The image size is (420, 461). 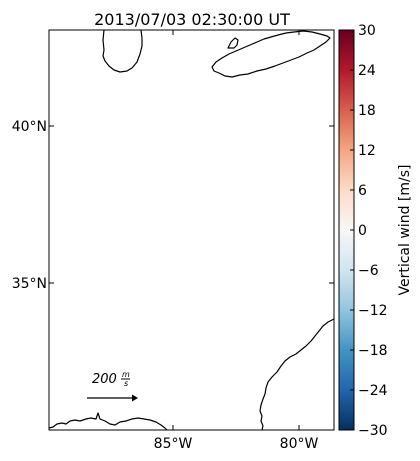 What do you see at coordinates (192, 19) in the screenshot?
I see `map-title: 2013/07/03 02:30:00 UT` at bounding box center [192, 19].